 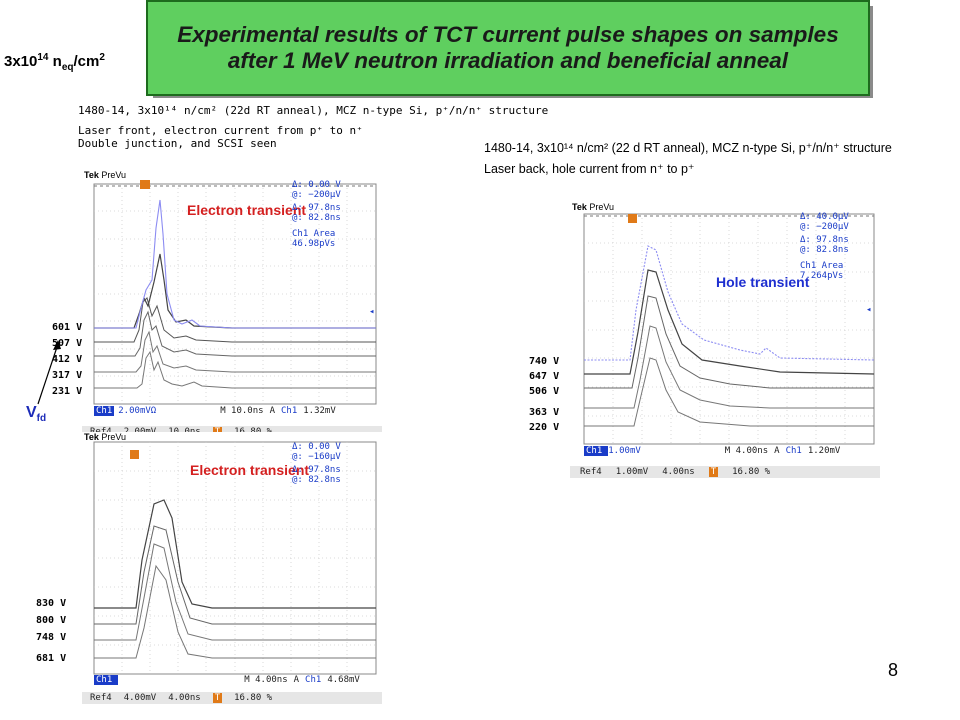 What do you see at coordinates (51, 603) in the screenshot?
I see `voltage-830: 830 V` at bounding box center [51, 603].